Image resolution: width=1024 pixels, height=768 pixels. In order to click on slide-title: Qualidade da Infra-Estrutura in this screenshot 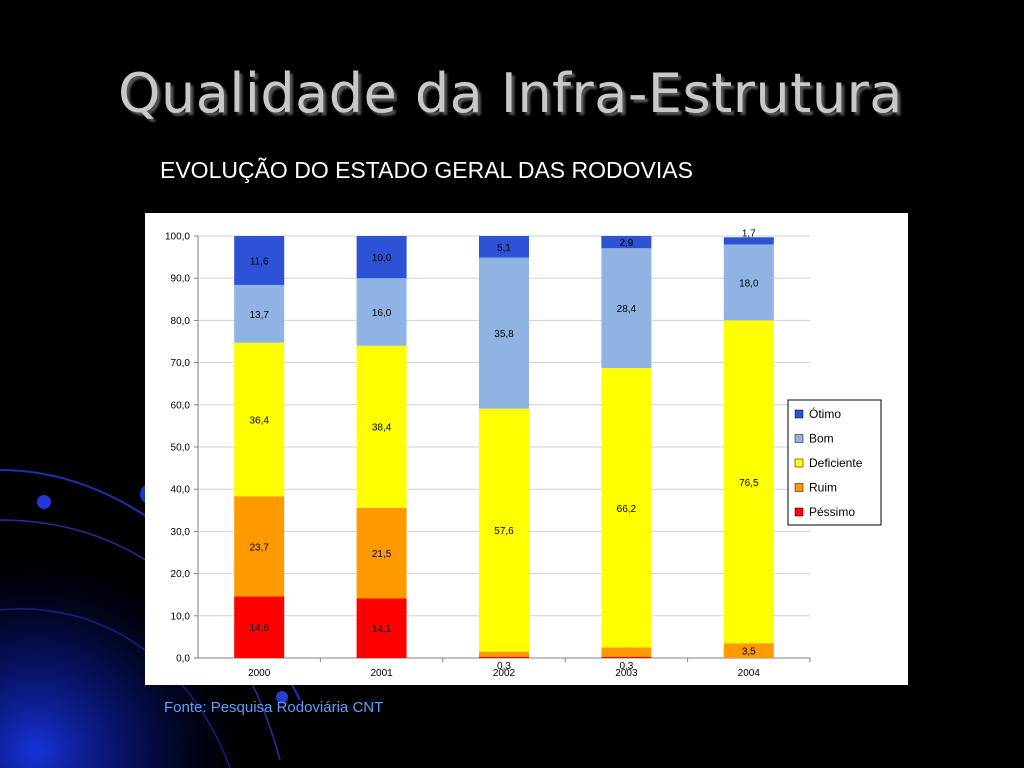, I will do `click(510, 93)`.